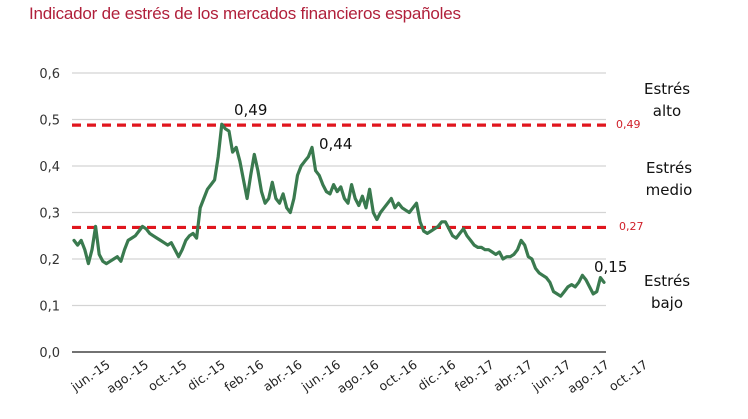 The image size is (748, 419). What do you see at coordinates (127, 376) in the screenshot?
I see `x-tick-label: ago.-15` at bounding box center [127, 376].